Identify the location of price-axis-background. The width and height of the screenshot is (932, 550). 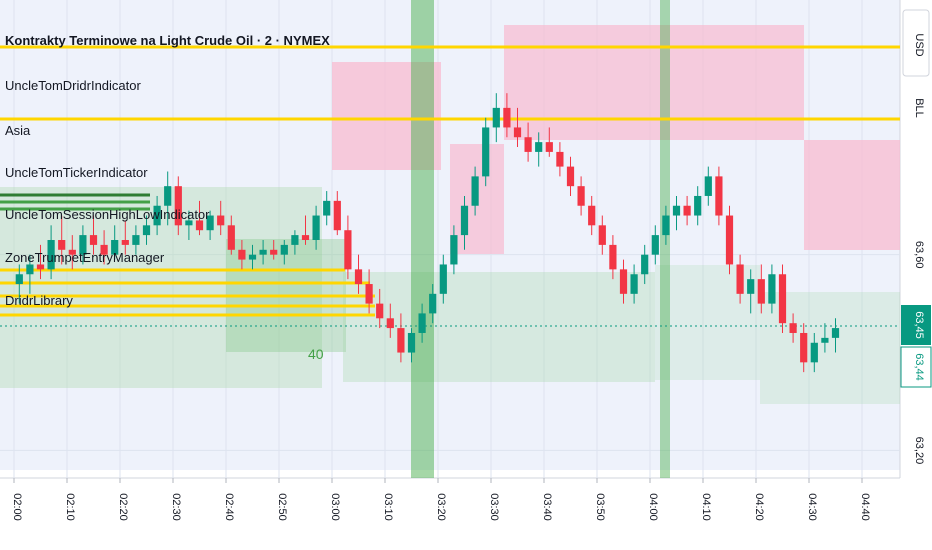
(916, 275).